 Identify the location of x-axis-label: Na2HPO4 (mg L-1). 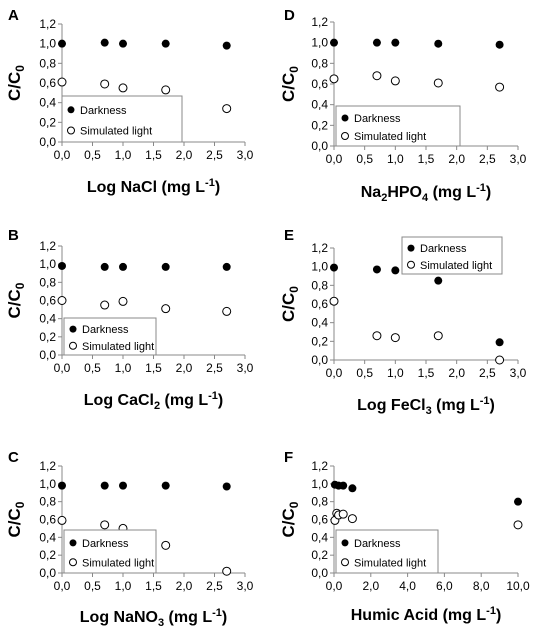
(426, 193).